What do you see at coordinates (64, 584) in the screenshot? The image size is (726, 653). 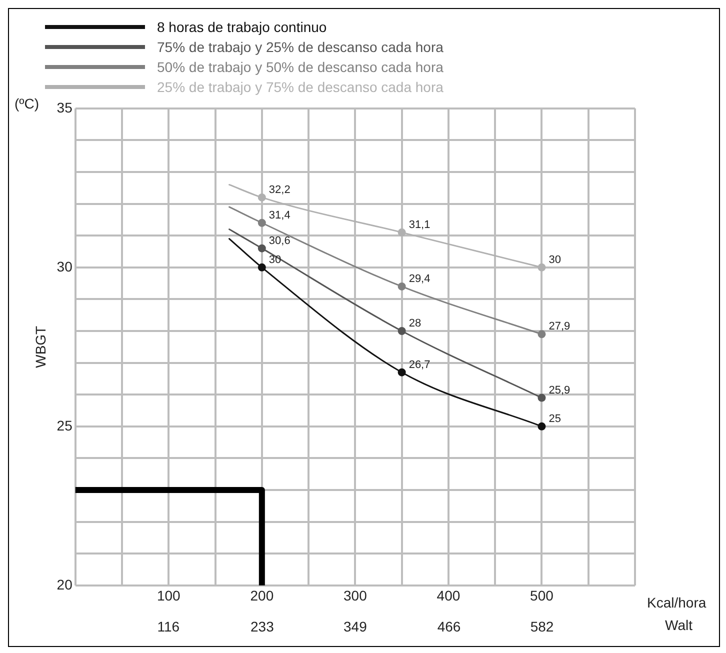 I see `y-tick-label: 20` at bounding box center [64, 584].